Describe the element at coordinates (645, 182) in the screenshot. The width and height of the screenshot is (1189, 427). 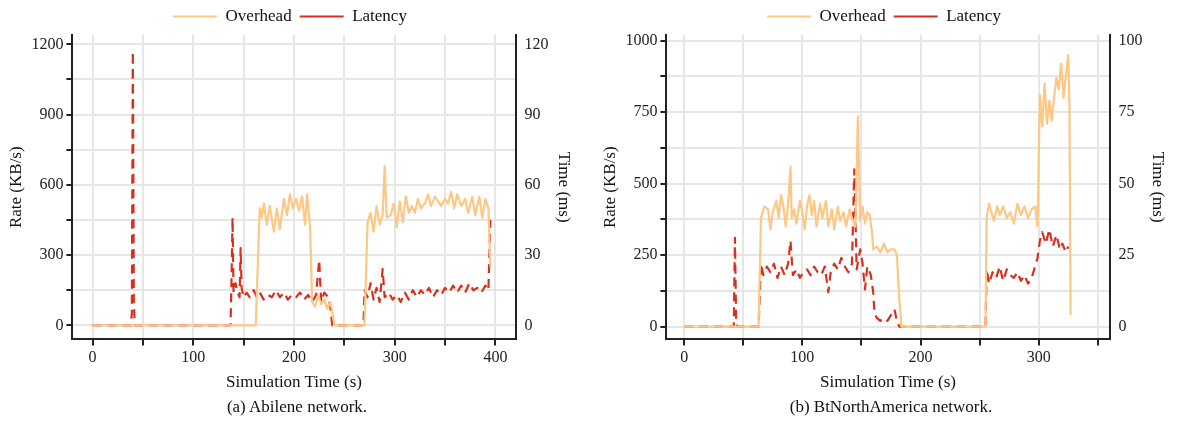
I see `y-tick-label: 500` at that location.